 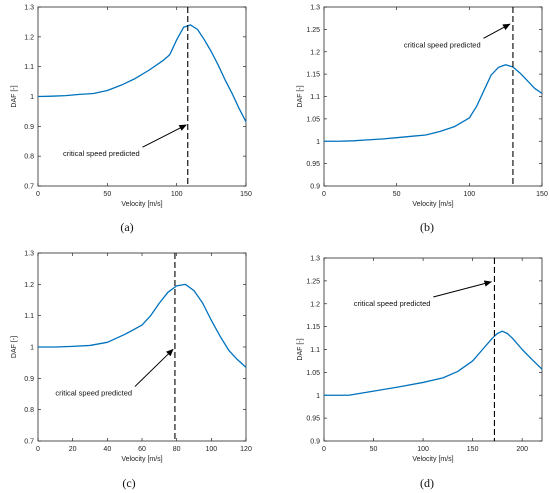 What do you see at coordinates (427, 227) in the screenshot?
I see `panel-label: (b)` at bounding box center [427, 227].